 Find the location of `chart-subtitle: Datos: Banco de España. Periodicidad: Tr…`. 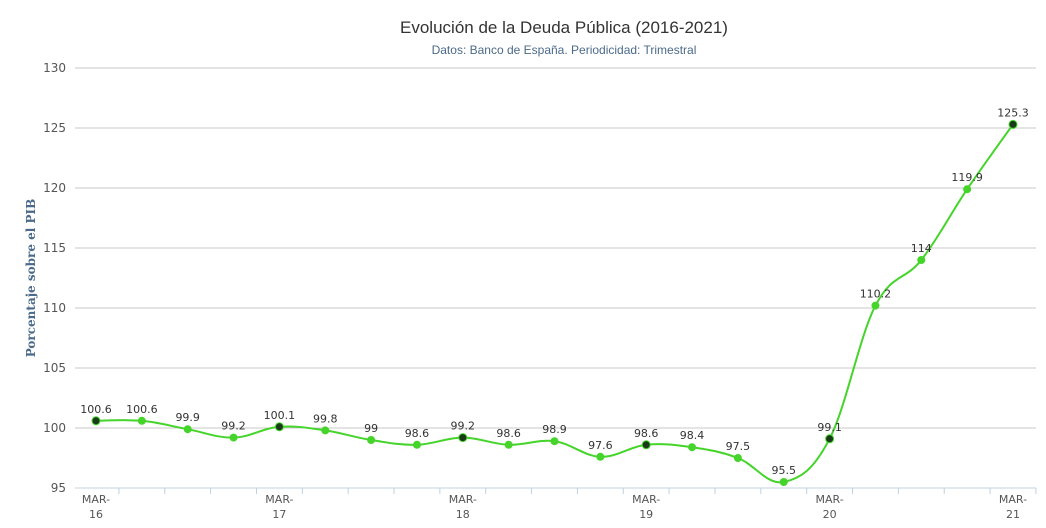

chart-subtitle: Datos: Banco de España. Periodicidad: Tr… is located at coordinates (564, 50).